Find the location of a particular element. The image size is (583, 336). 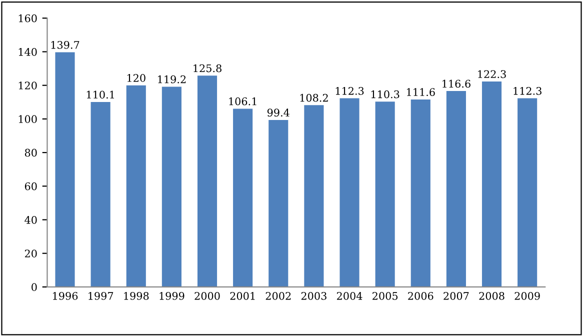

x-tick-label: 2003 is located at coordinates (313, 296).